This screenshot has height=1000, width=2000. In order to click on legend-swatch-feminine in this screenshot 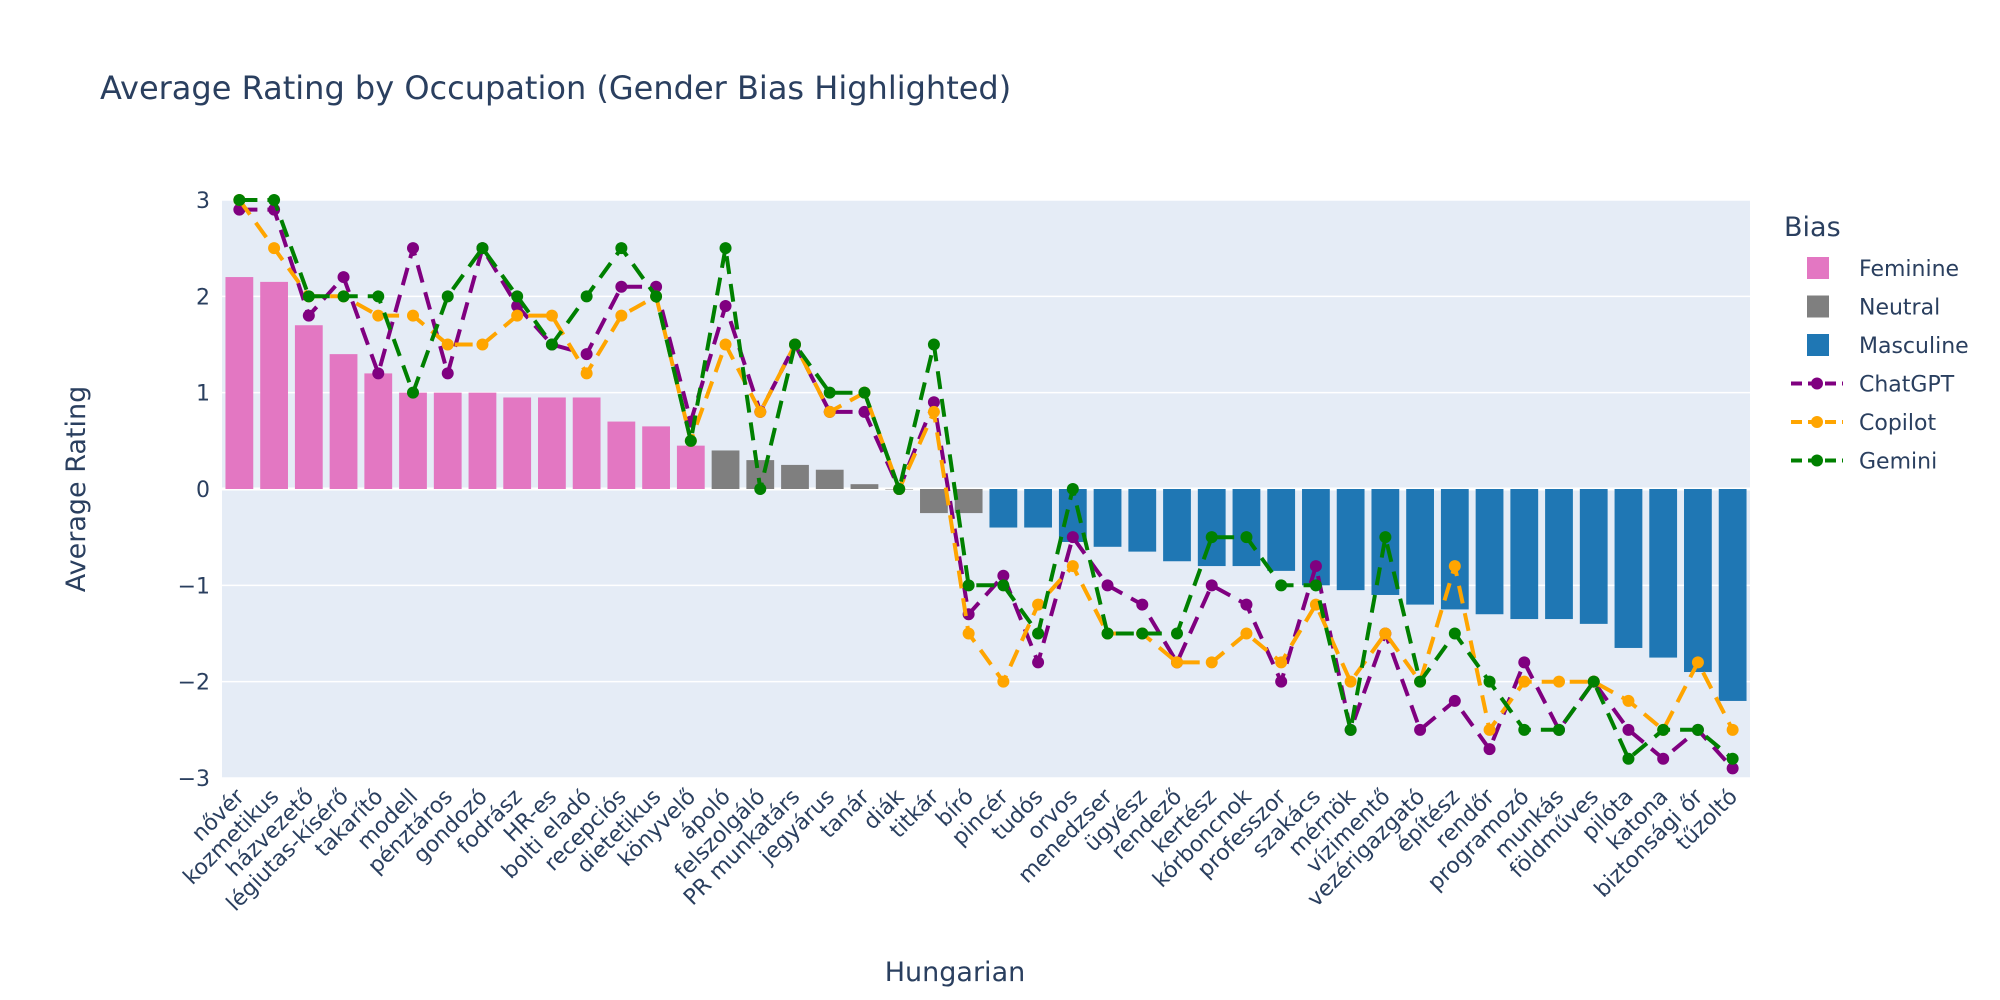, I will do `click(1818, 268)`.